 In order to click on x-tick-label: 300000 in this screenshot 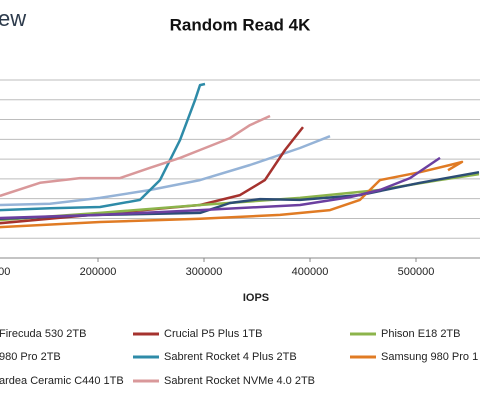, I will do `click(204, 272)`.